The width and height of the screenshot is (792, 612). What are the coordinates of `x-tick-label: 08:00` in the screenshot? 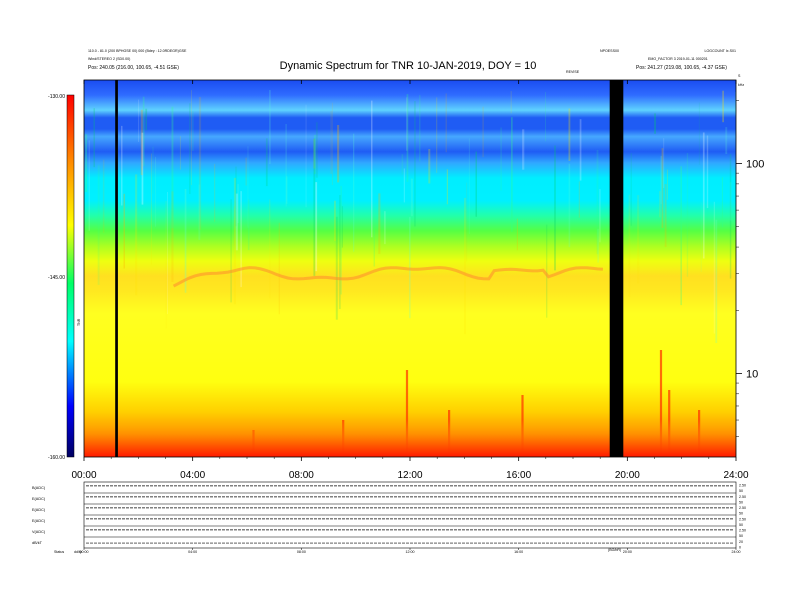 It's located at (301, 475).